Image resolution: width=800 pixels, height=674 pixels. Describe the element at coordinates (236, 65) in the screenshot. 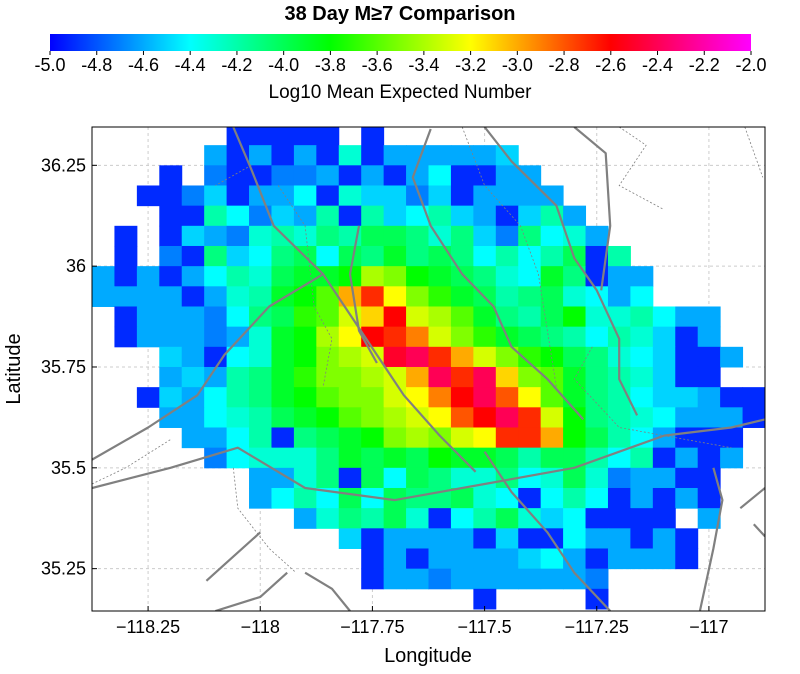

I see `colorbar-tick-label: -4.2` at that location.